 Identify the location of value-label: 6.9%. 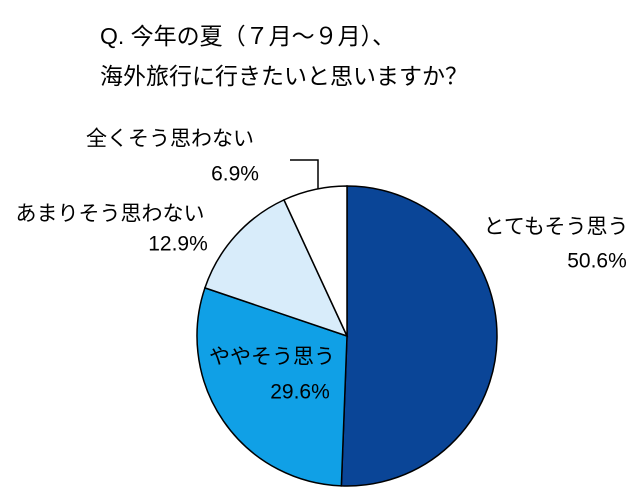
(235, 174).